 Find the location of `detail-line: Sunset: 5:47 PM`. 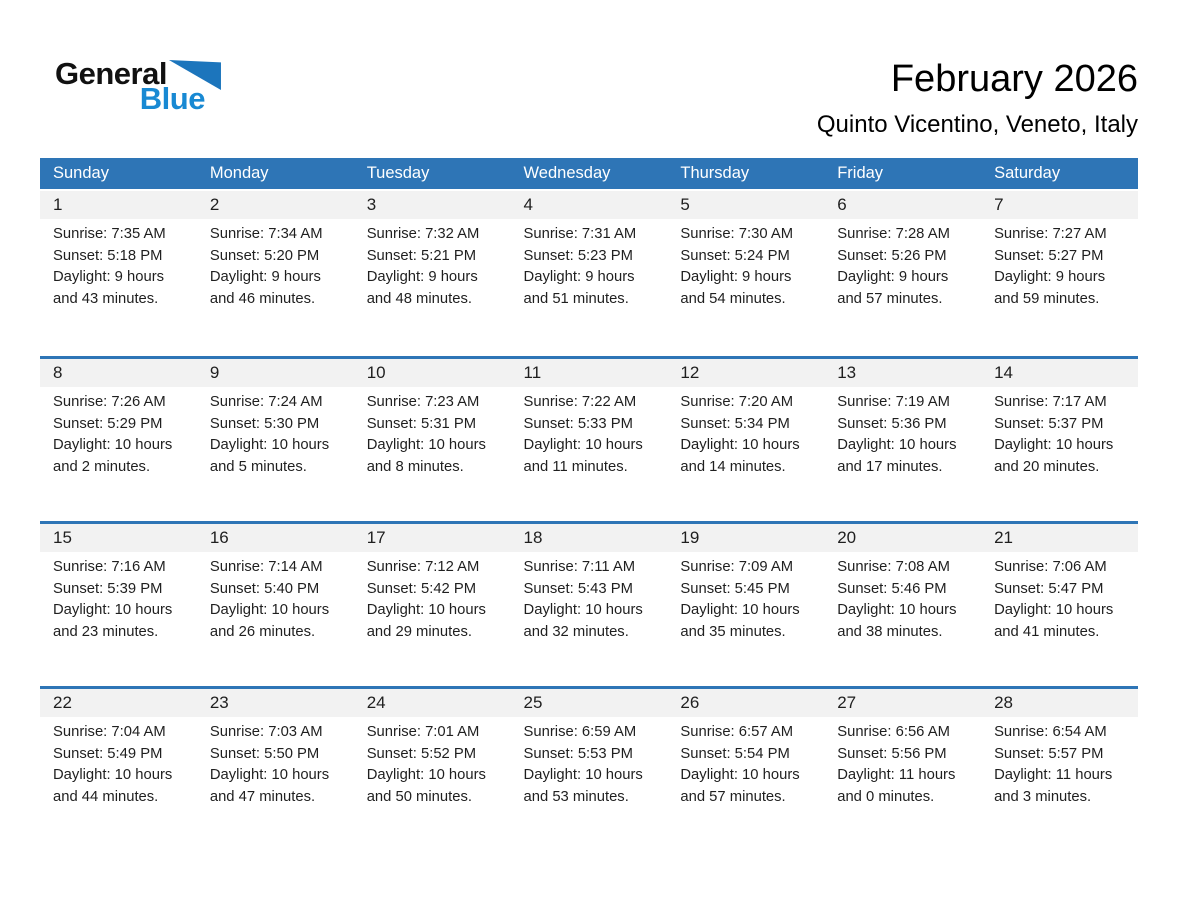

detail-line: Sunset: 5:47 PM is located at coordinates (1049, 588).